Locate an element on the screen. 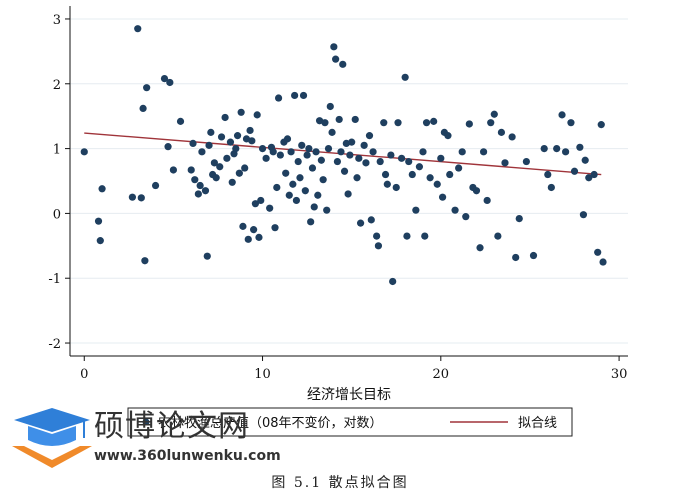 Image resolution: width=680 pixels, height=496 pixels. y-tick-label: -1 is located at coordinates (54, 279).